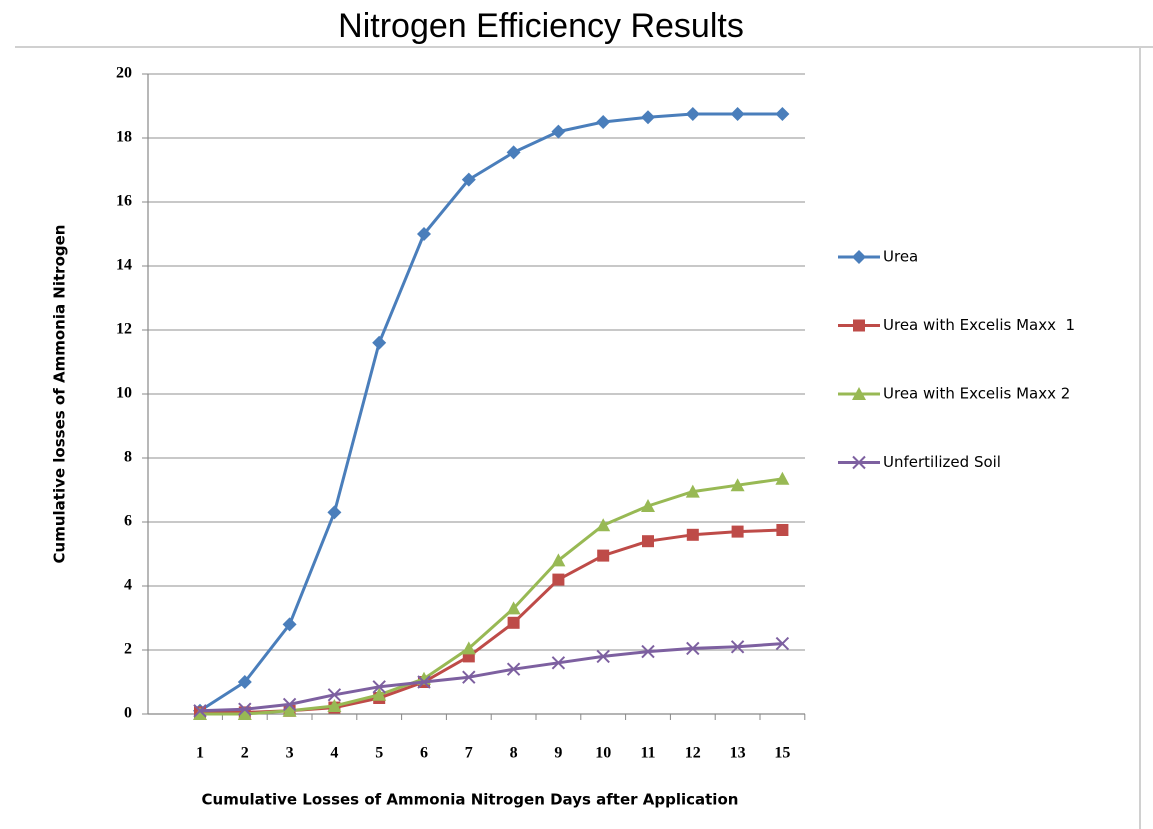 This screenshot has height=829, width=1153. What do you see at coordinates (124, 201) in the screenshot?
I see `y-tick-label: 16` at bounding box center [124, 201].